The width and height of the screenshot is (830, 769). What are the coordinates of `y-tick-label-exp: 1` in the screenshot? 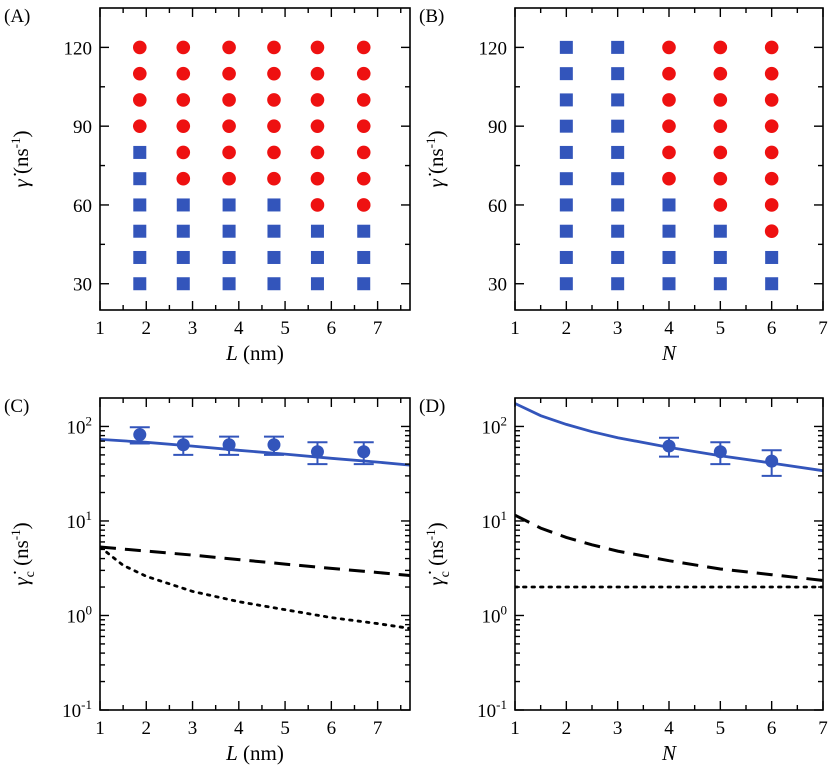 It's located at (89, 515).